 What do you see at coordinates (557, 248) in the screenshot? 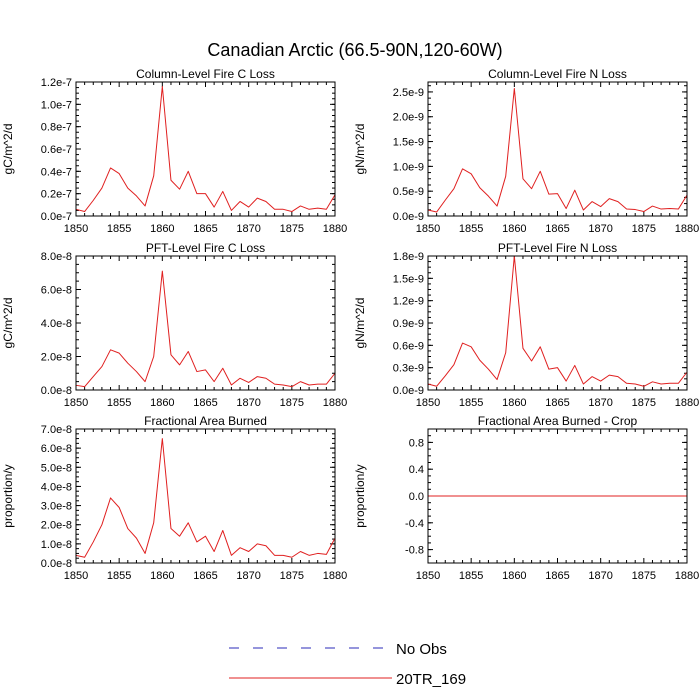
I see `panel-title: PFT-Level Fire N Loss` at bounding box center [557, 248].